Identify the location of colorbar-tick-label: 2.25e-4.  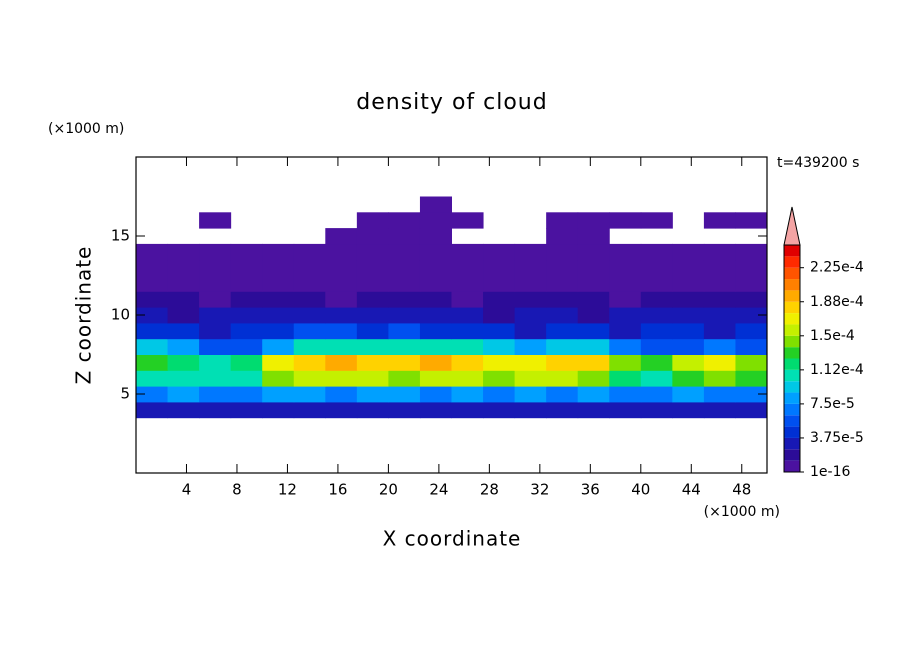
(837, 268).